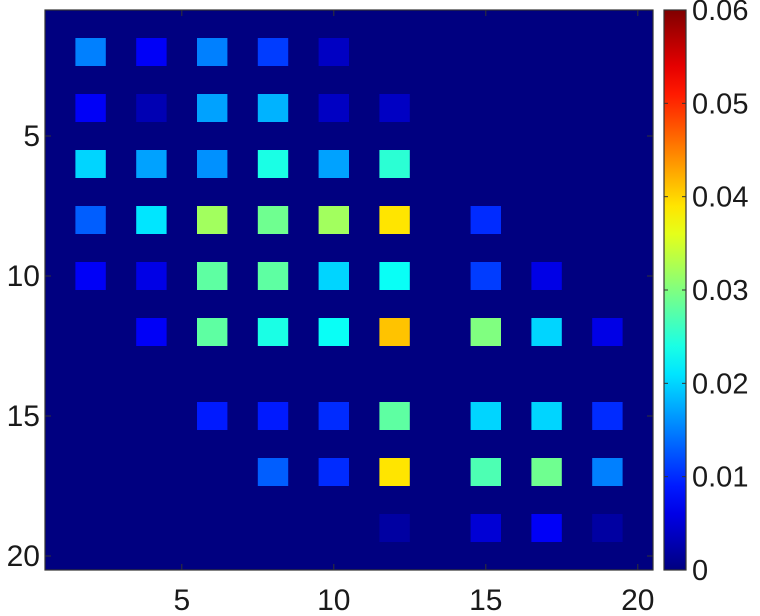 The width and height of the screenshot is (760, 616). What do you see at coordinates (23, 276) in the screenshot?
I see `y-tick-label: 10` at bounding box center [23, 276].